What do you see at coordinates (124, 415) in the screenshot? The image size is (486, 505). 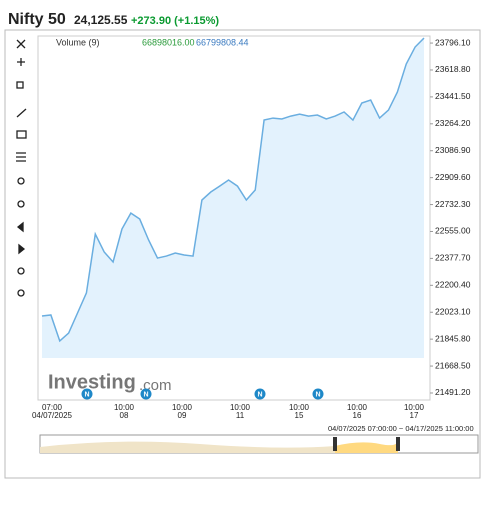 I see `x-tick-date: 08` at bounding box center [124, 415].